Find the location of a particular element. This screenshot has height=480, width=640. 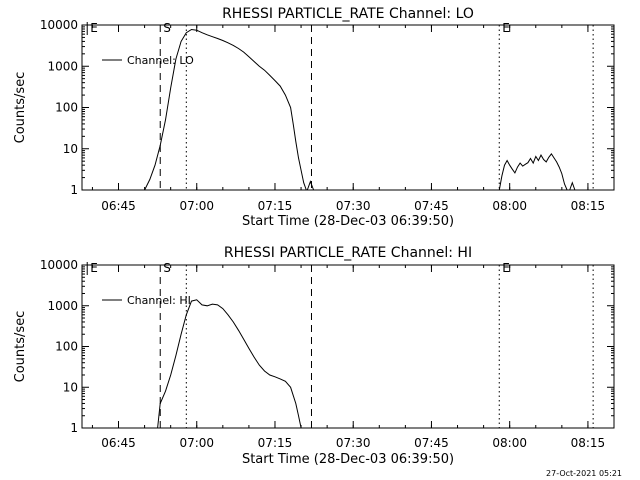

chart-title: RHESSI PARTICLE_RATE Channel: HI is located at coordinates (348, 253).